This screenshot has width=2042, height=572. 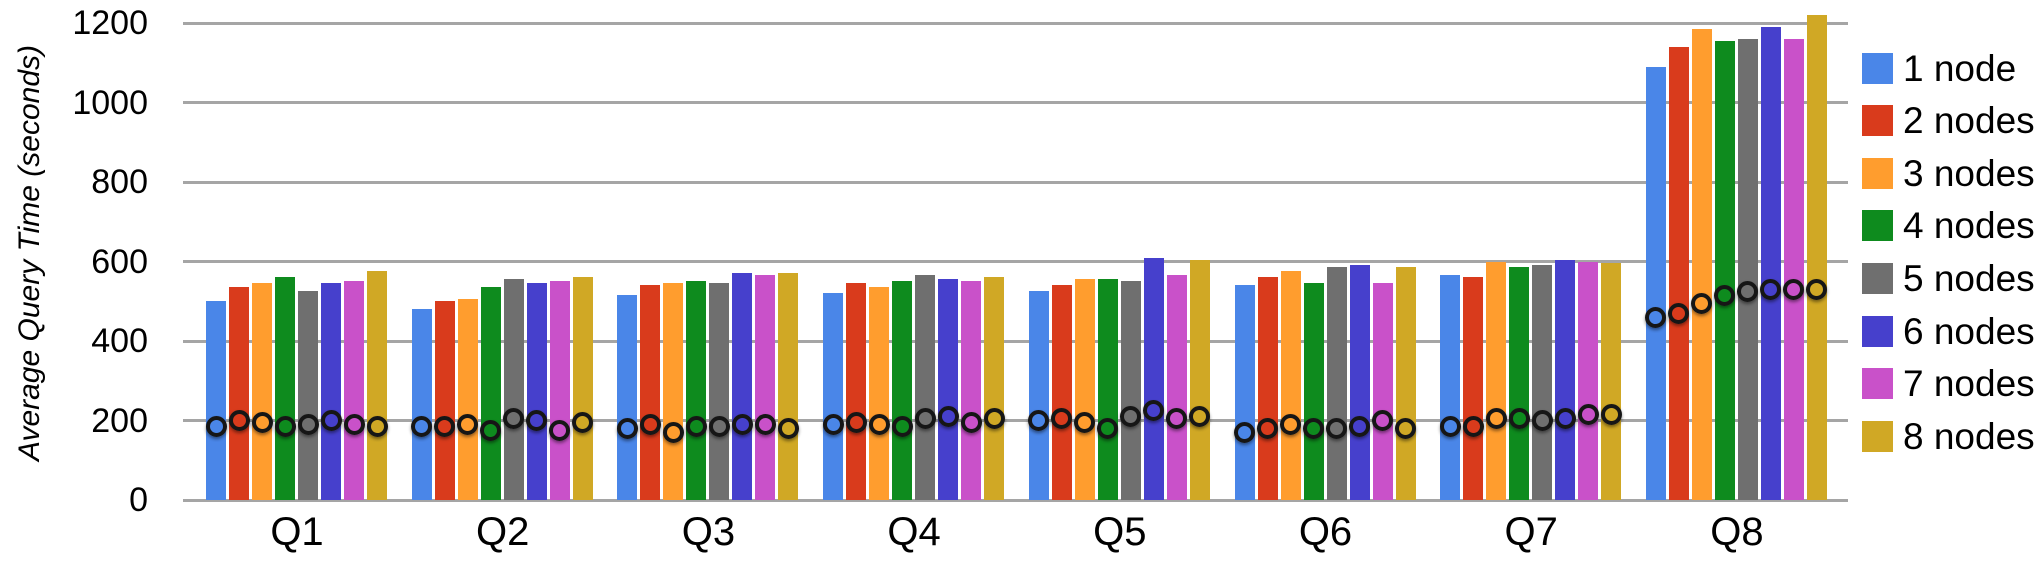 I want to click on y-tick-label: 1200, so click(x=110, y=23).